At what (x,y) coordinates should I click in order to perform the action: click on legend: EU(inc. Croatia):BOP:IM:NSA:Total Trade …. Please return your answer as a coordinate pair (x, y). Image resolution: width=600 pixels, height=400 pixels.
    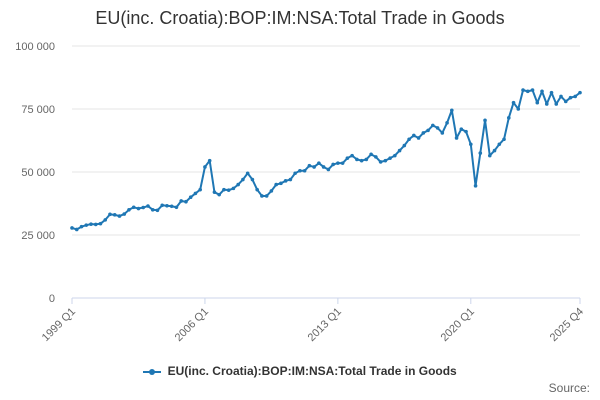
    Looking at the image, I should click on (300, 371).